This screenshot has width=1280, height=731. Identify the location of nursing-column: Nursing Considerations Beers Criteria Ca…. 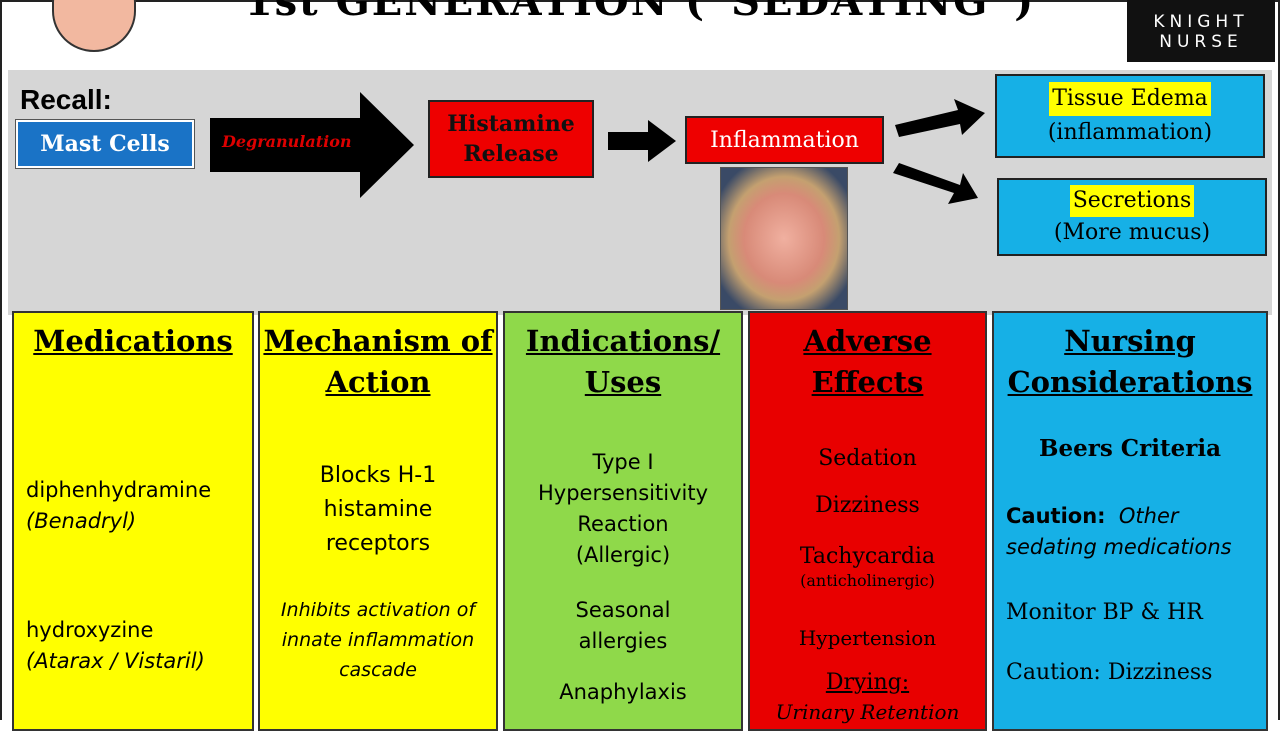
(1130, 521).